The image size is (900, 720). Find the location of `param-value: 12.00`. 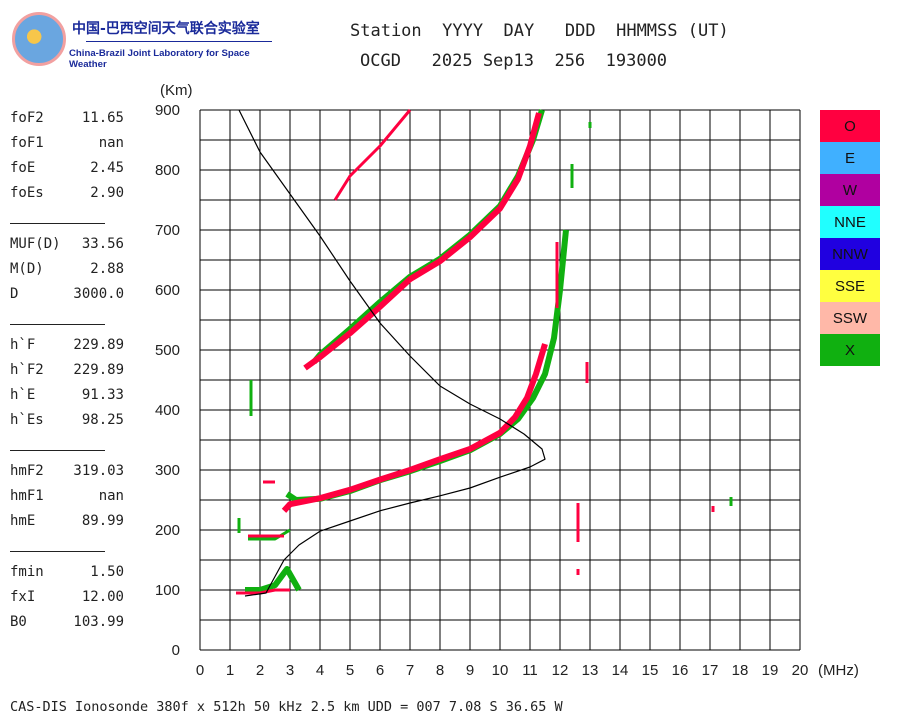

param-value: 12.00 is located at coordinates (102, 597).